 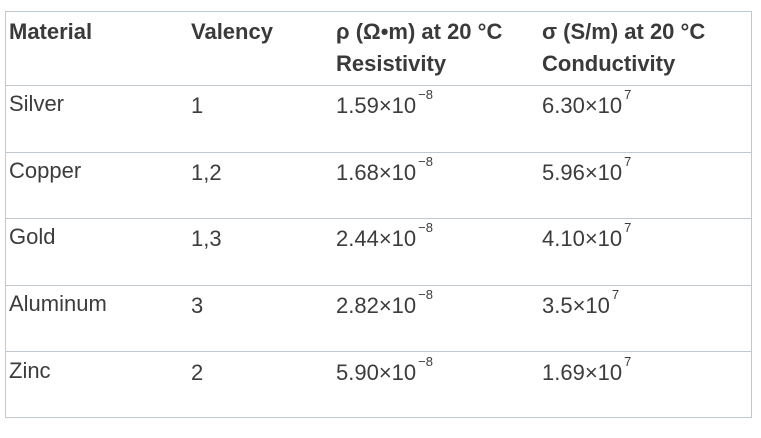 I want to click on cell-conductivity: 3.5×10 7, so click(x=581, y=306).